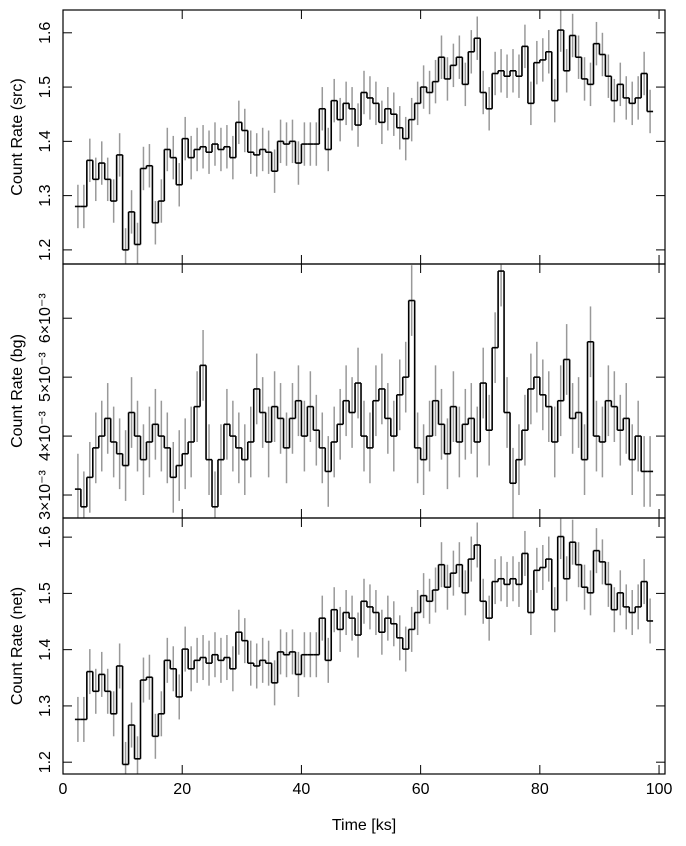 This screenshot has height=846, width=686. I want to click on x-axis-label: Time [ks], so click(364, 825).